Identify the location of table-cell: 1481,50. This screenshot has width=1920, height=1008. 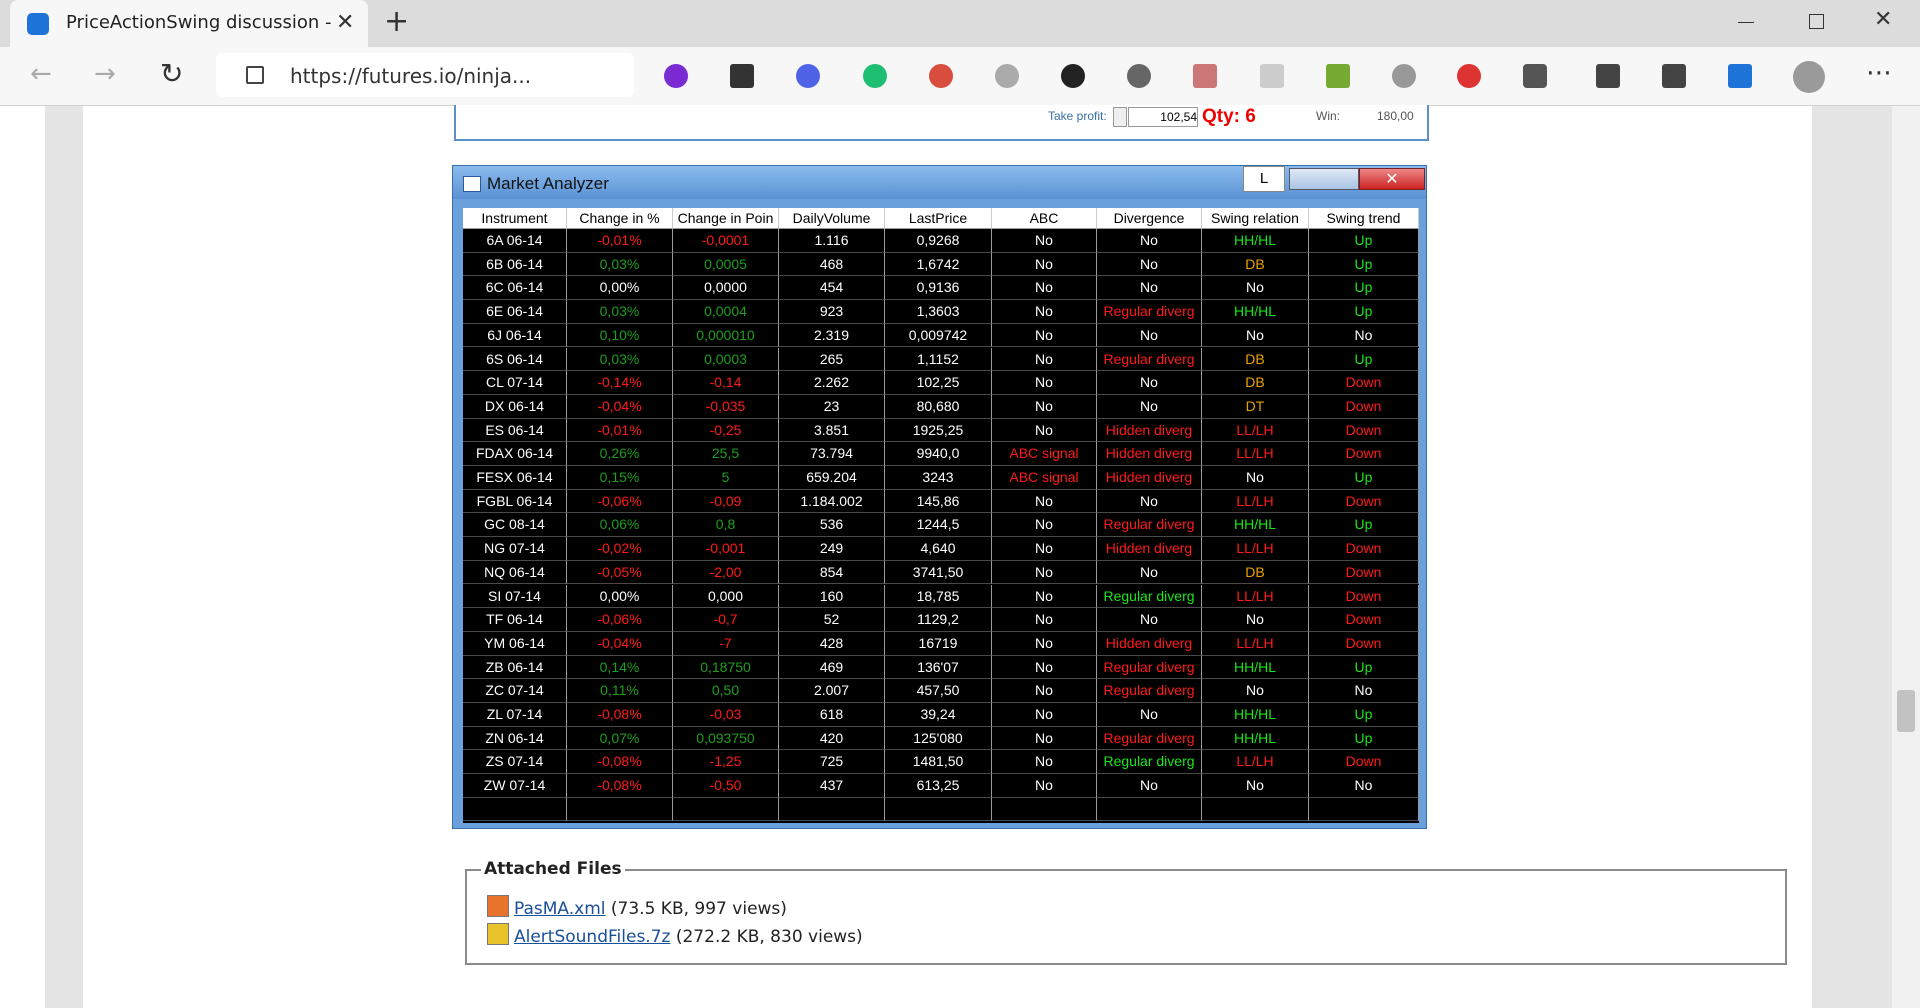
(938, 762).